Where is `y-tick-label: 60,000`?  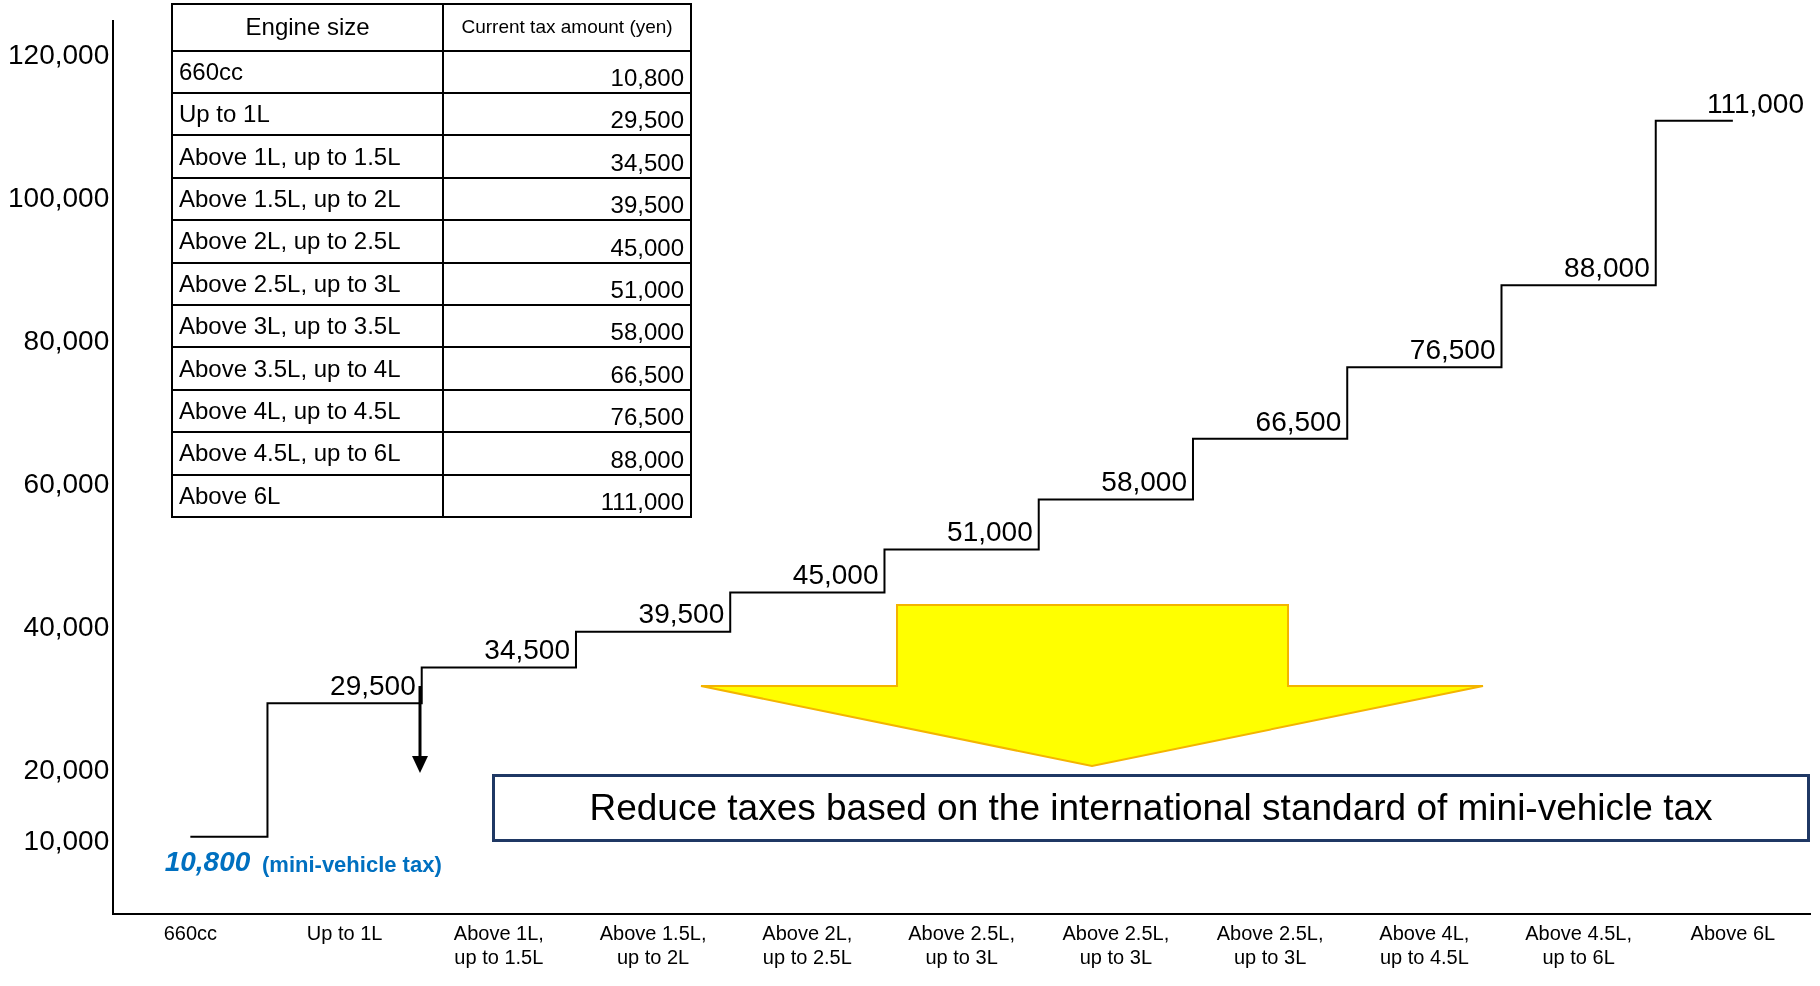
y-tick-label: 60,000 is located at coordinates (66, 483).